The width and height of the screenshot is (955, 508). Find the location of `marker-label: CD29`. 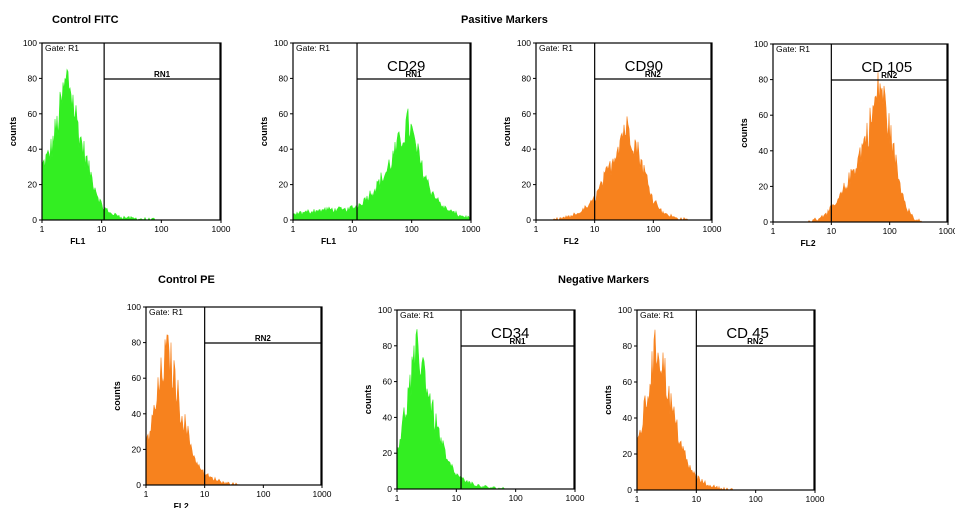

marker-label: CD29 is located at coordinates (406, 66).